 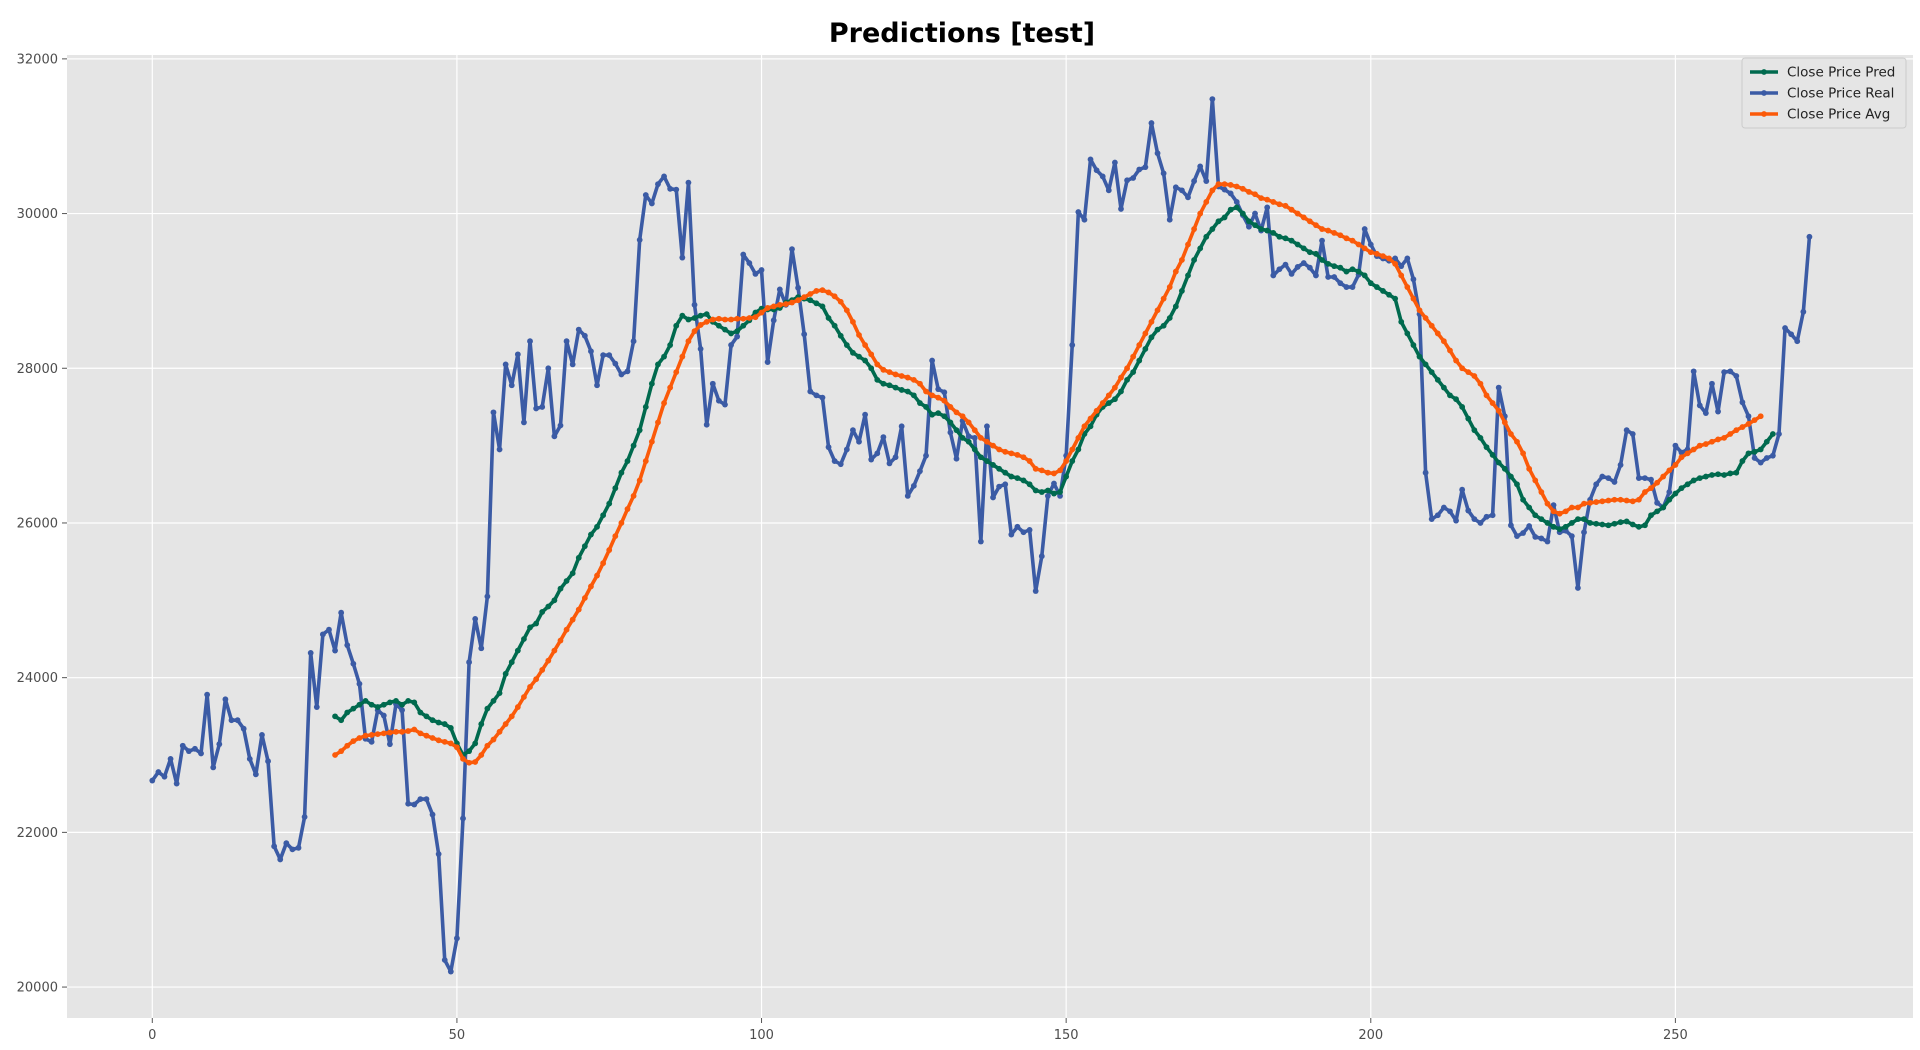 What do you see at coordinates (1675, 1035) in the screenshot?
I see `x-tick-label: 250` at bounding box center [1675, 1035].